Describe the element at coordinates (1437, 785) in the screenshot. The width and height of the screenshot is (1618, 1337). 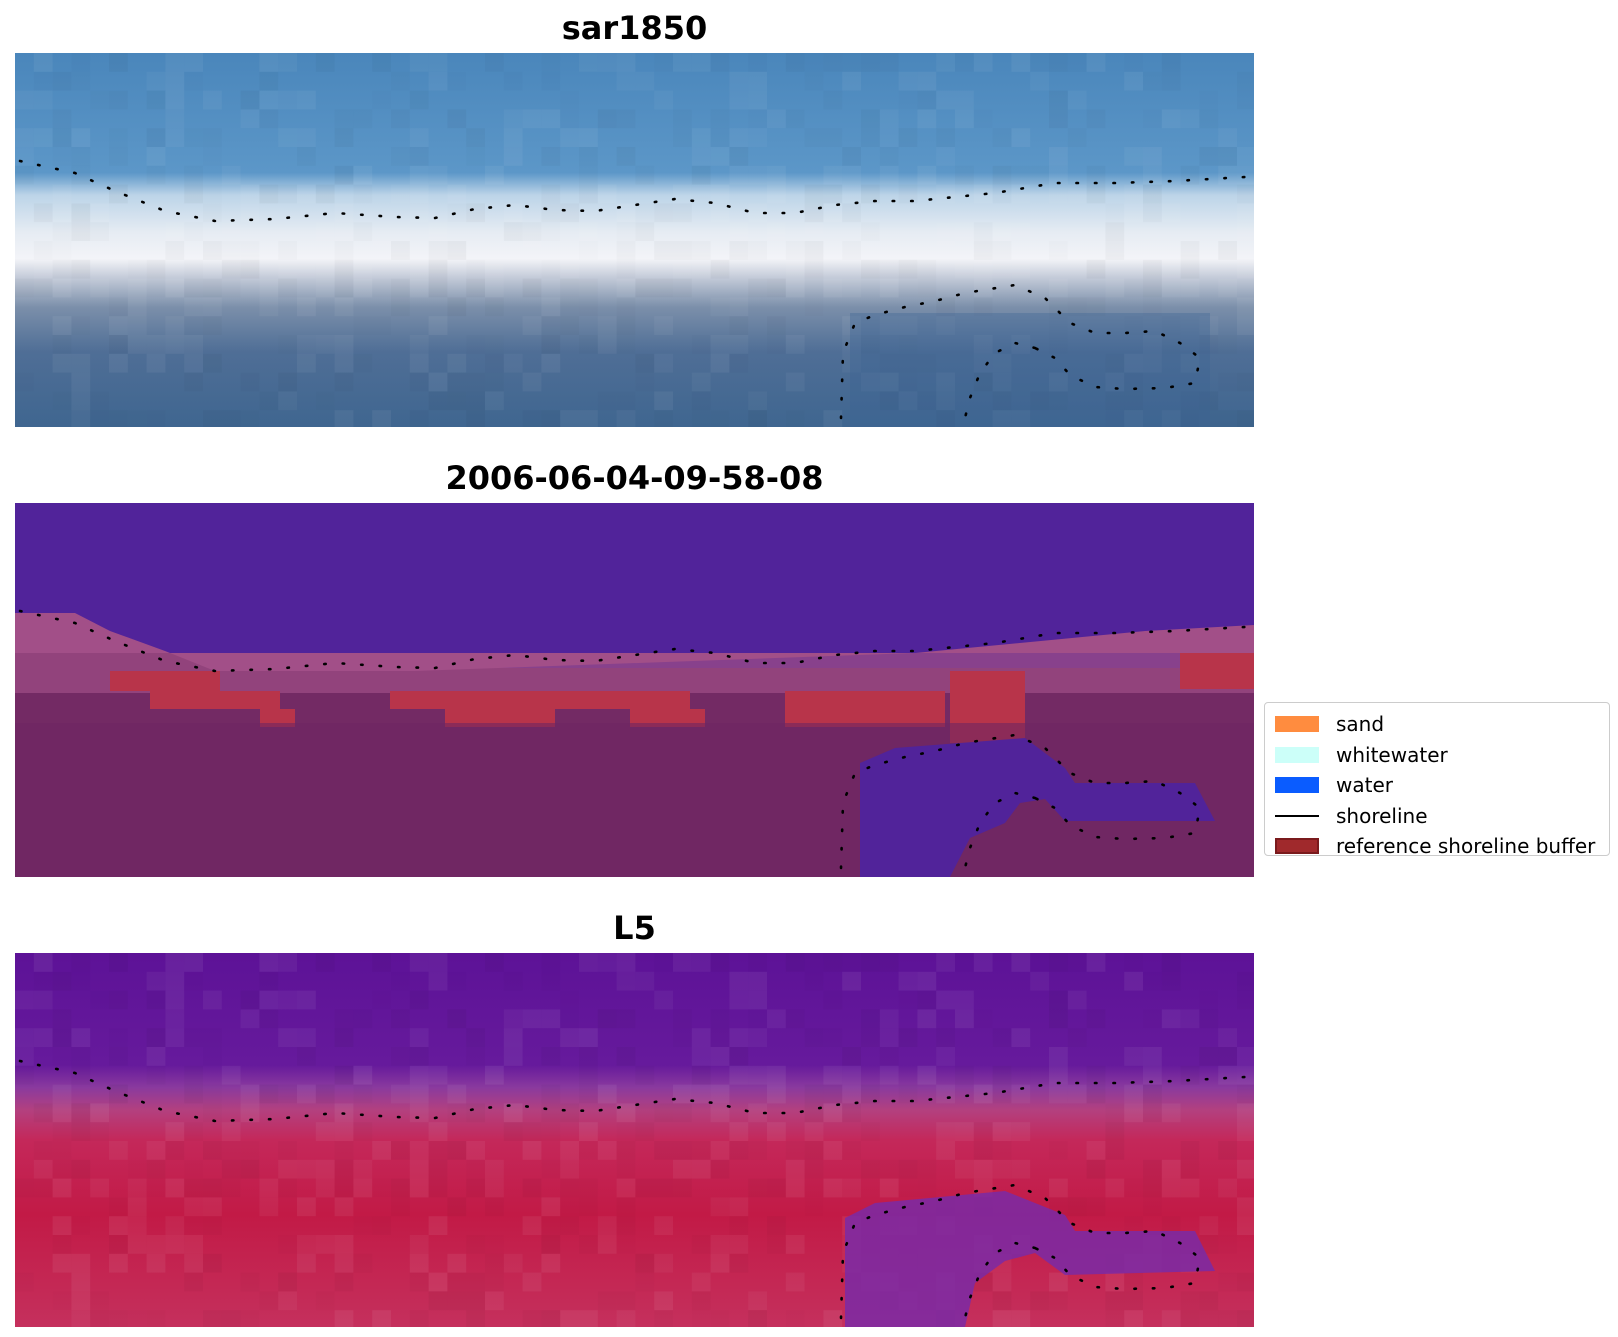
I see `legend-item-water: water` at that location.